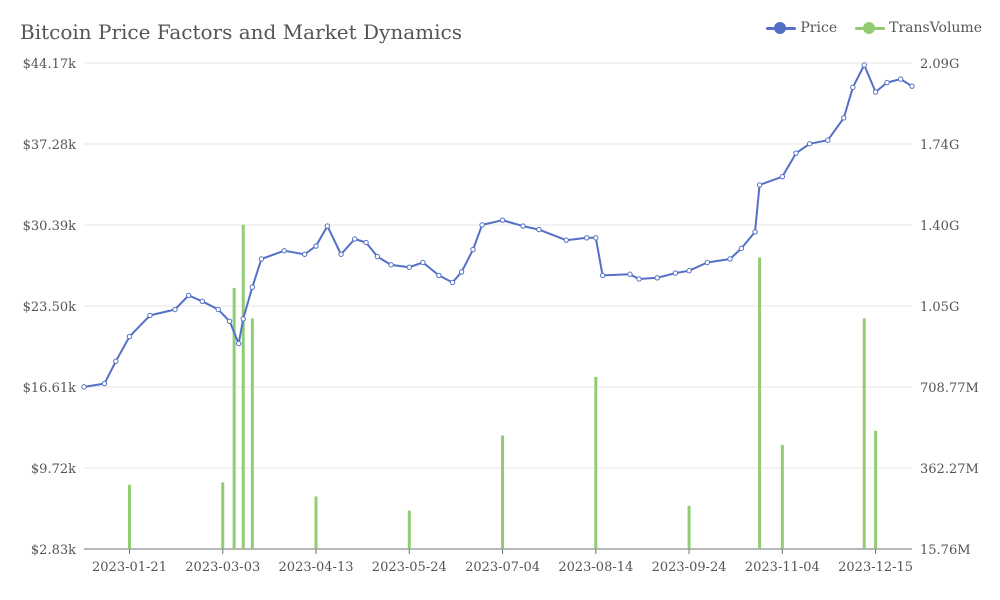 Image resolution: width=1000 pixels, height=600 pixels. What do you see at coordinates (939, 307) in the screenshot?
I see `y-right-tick-label: 1.05G` at bounding box center [939, 307].